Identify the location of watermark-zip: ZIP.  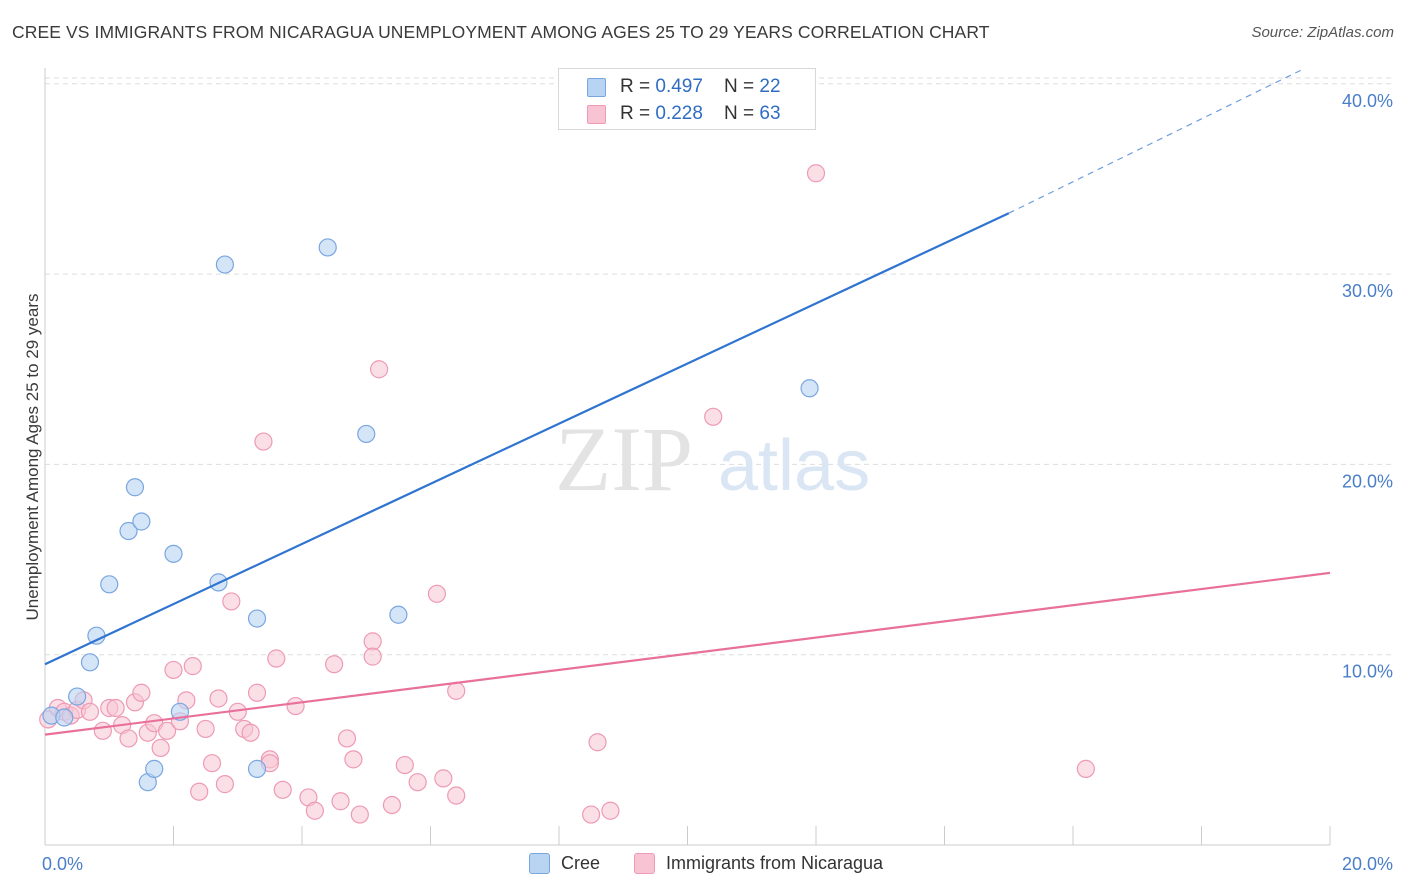
(624, 459).